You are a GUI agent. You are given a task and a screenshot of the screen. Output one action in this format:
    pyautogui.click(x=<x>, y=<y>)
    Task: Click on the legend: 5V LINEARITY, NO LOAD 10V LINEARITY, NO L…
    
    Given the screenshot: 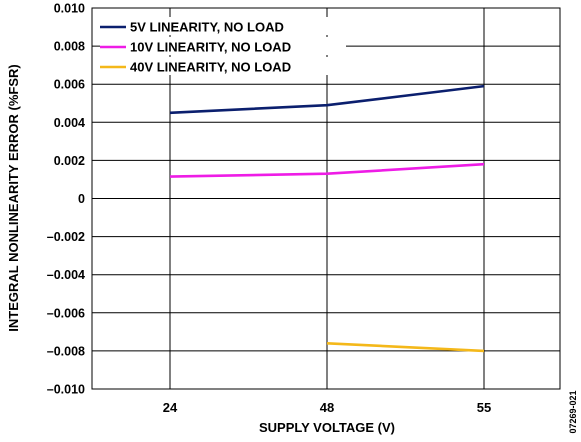 What is the action you would take?
    pyautogui.click(x=223, y=46)
    